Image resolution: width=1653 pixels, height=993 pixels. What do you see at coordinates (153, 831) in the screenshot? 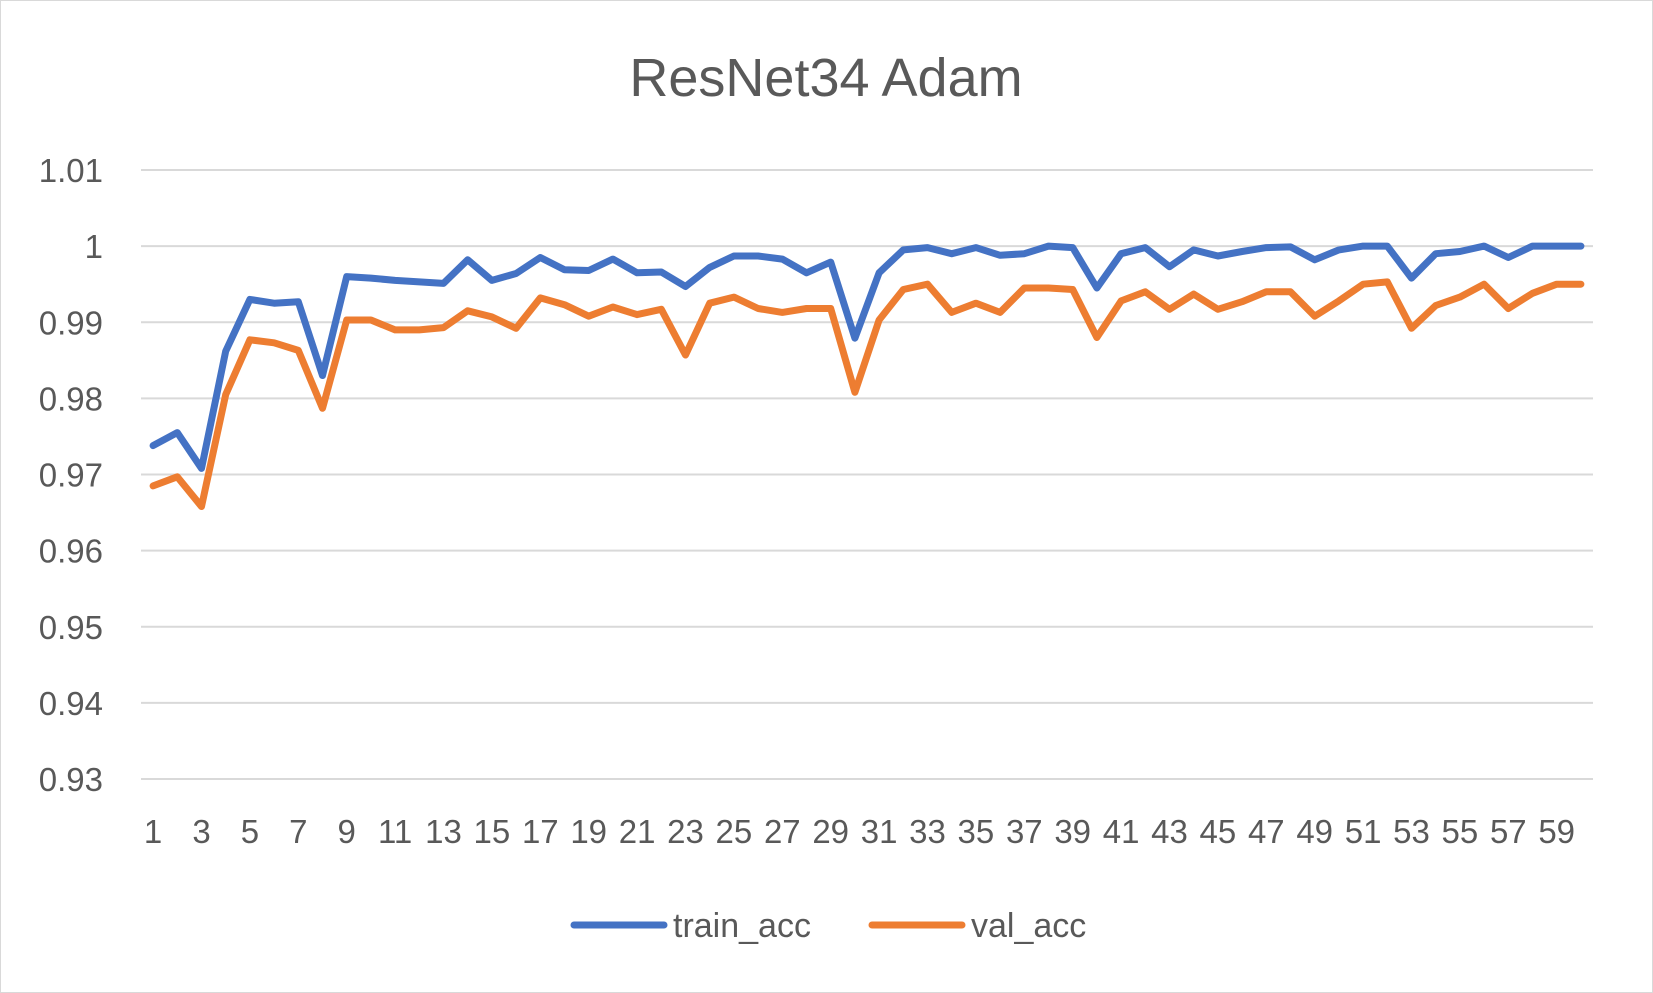
I see `x-tick-label: 1` at bounding box center [153, 831].